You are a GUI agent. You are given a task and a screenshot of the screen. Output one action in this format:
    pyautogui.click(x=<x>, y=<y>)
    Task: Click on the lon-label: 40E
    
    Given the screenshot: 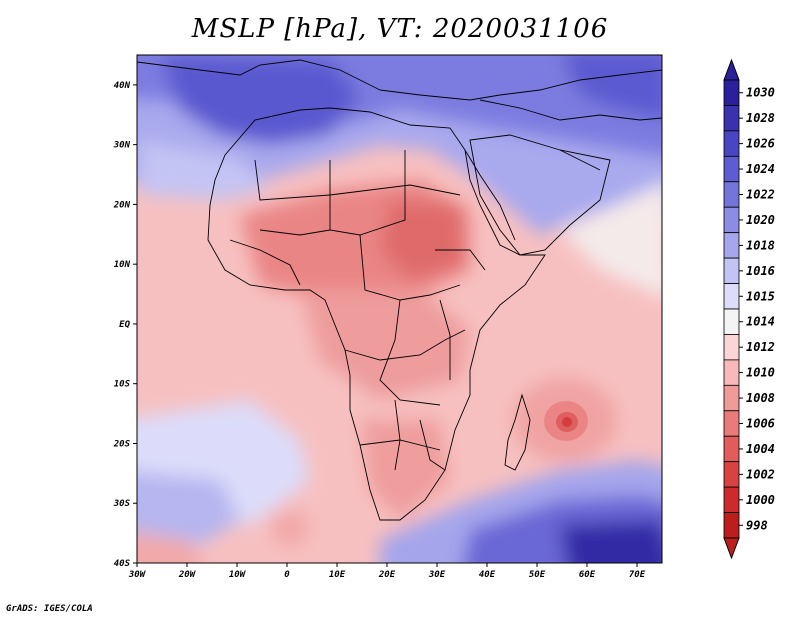 What is the action you would take?
    pyautogui.click(x=487, y=575)
    